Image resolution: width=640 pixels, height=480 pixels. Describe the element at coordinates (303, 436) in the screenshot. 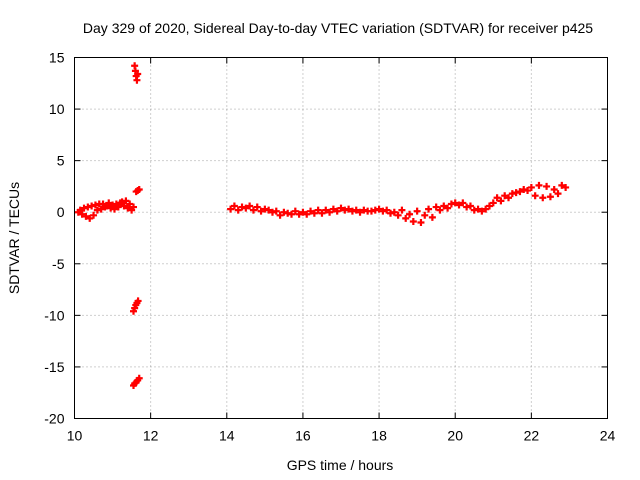

I see `x-tick-label: 16` at that location.